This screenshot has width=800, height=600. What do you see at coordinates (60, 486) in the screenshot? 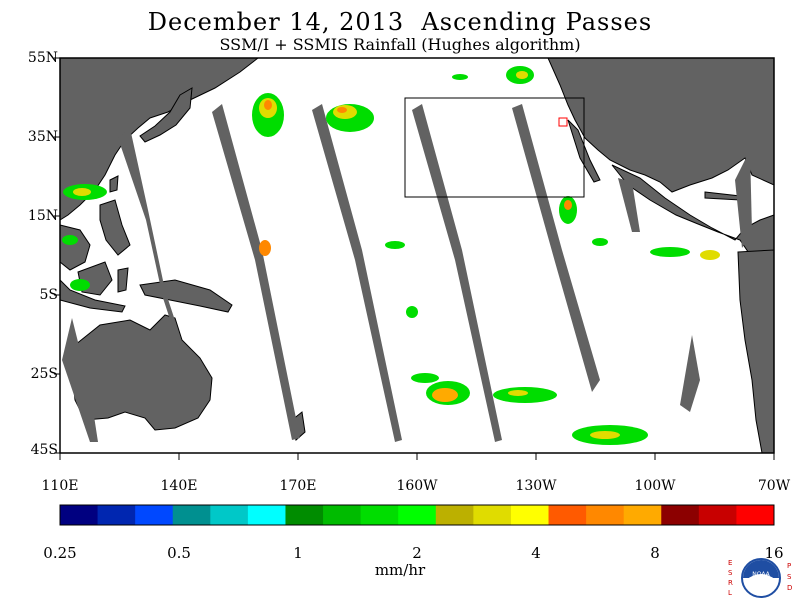
I see `lon-label: 110E` at bounding box center [60, 486].